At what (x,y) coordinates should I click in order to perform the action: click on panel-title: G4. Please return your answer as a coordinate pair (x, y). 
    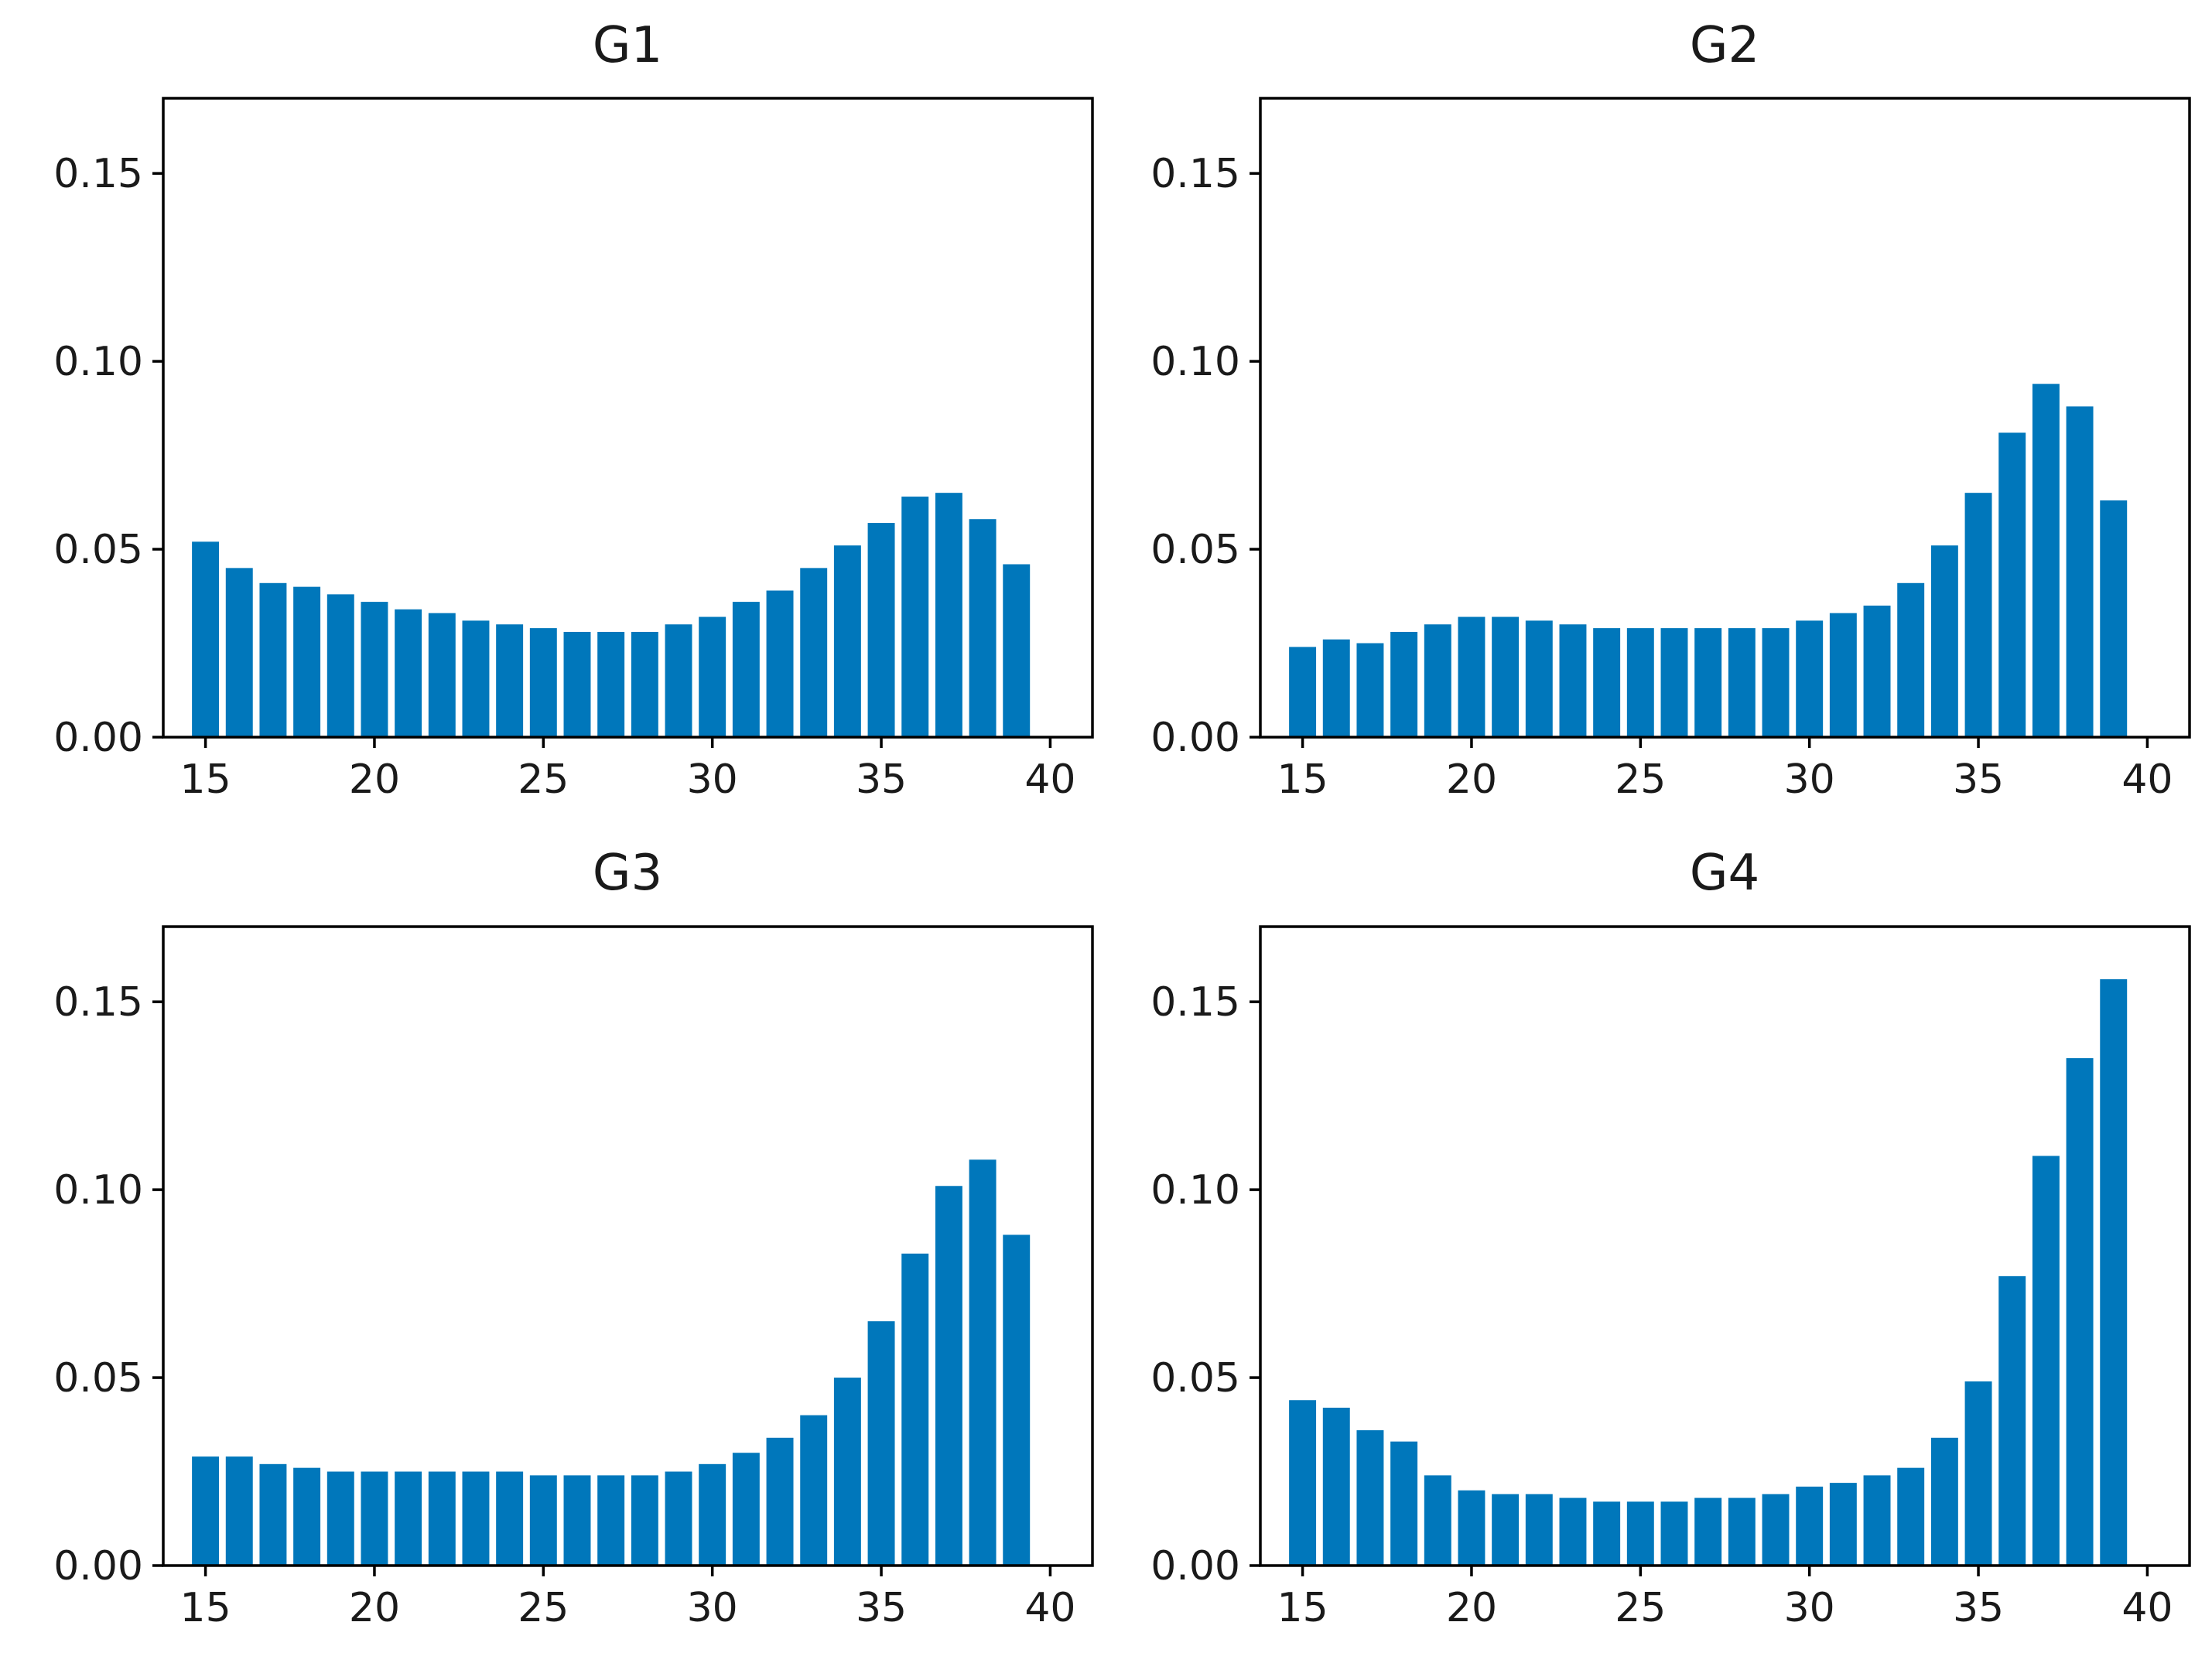
    Looking at the image, I should click on (1724, 873).